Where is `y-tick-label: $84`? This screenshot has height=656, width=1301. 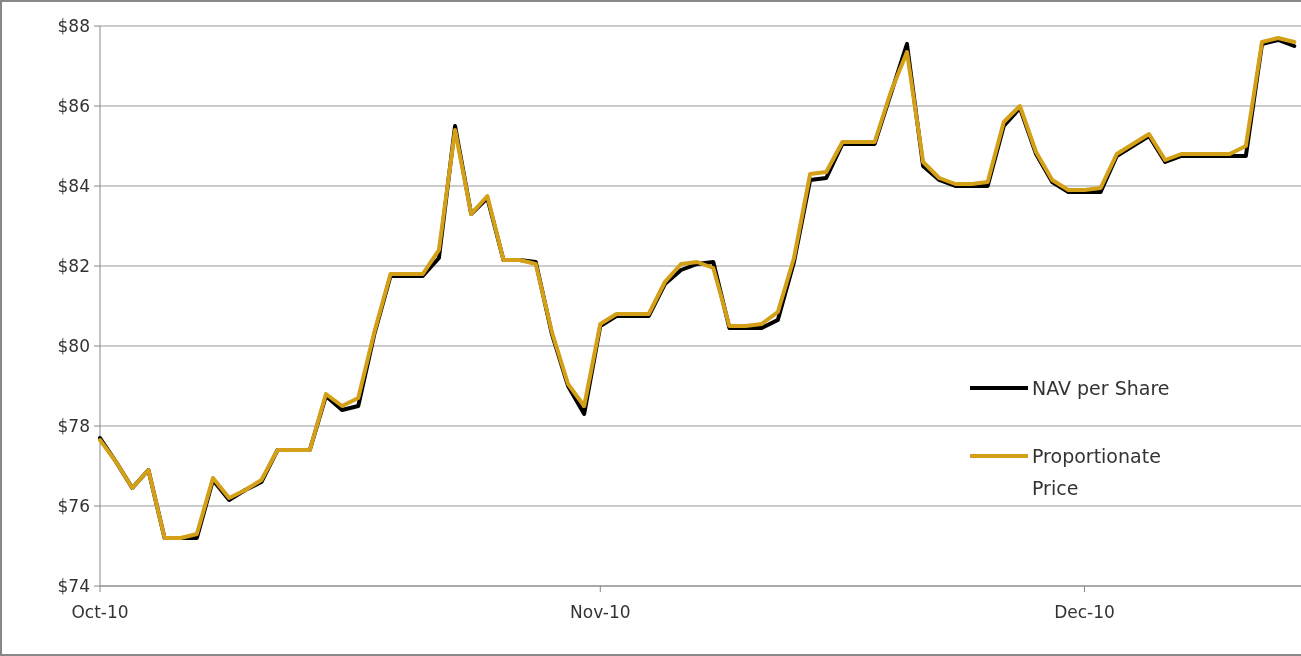 y-tick-label: $84 is located at coordinates (73, 185).